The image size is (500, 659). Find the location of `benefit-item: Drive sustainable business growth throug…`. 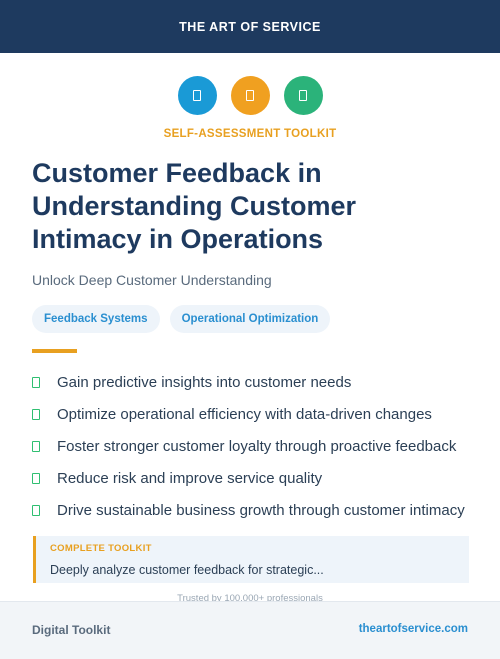

benefit-item: Drive sustainable business growth throug… is located at coordinates (257, 510).